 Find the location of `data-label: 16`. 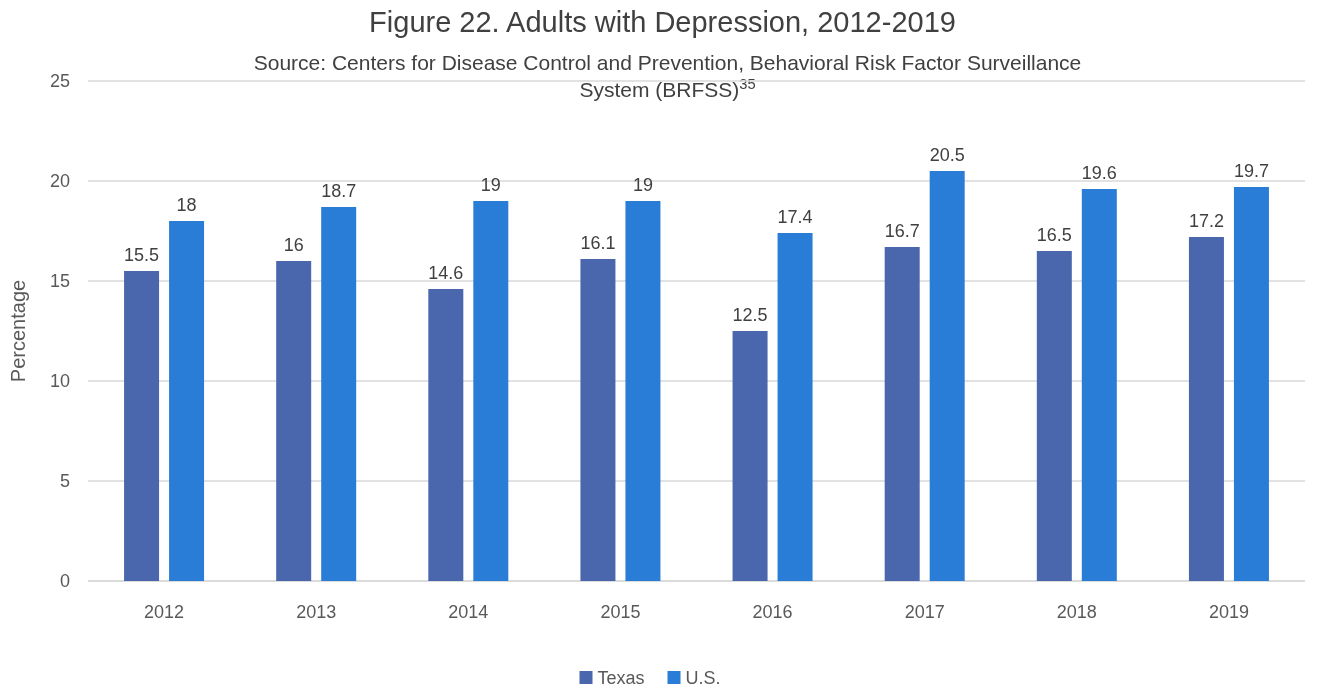

data-label: 16 is located at coordinates (293, 245).